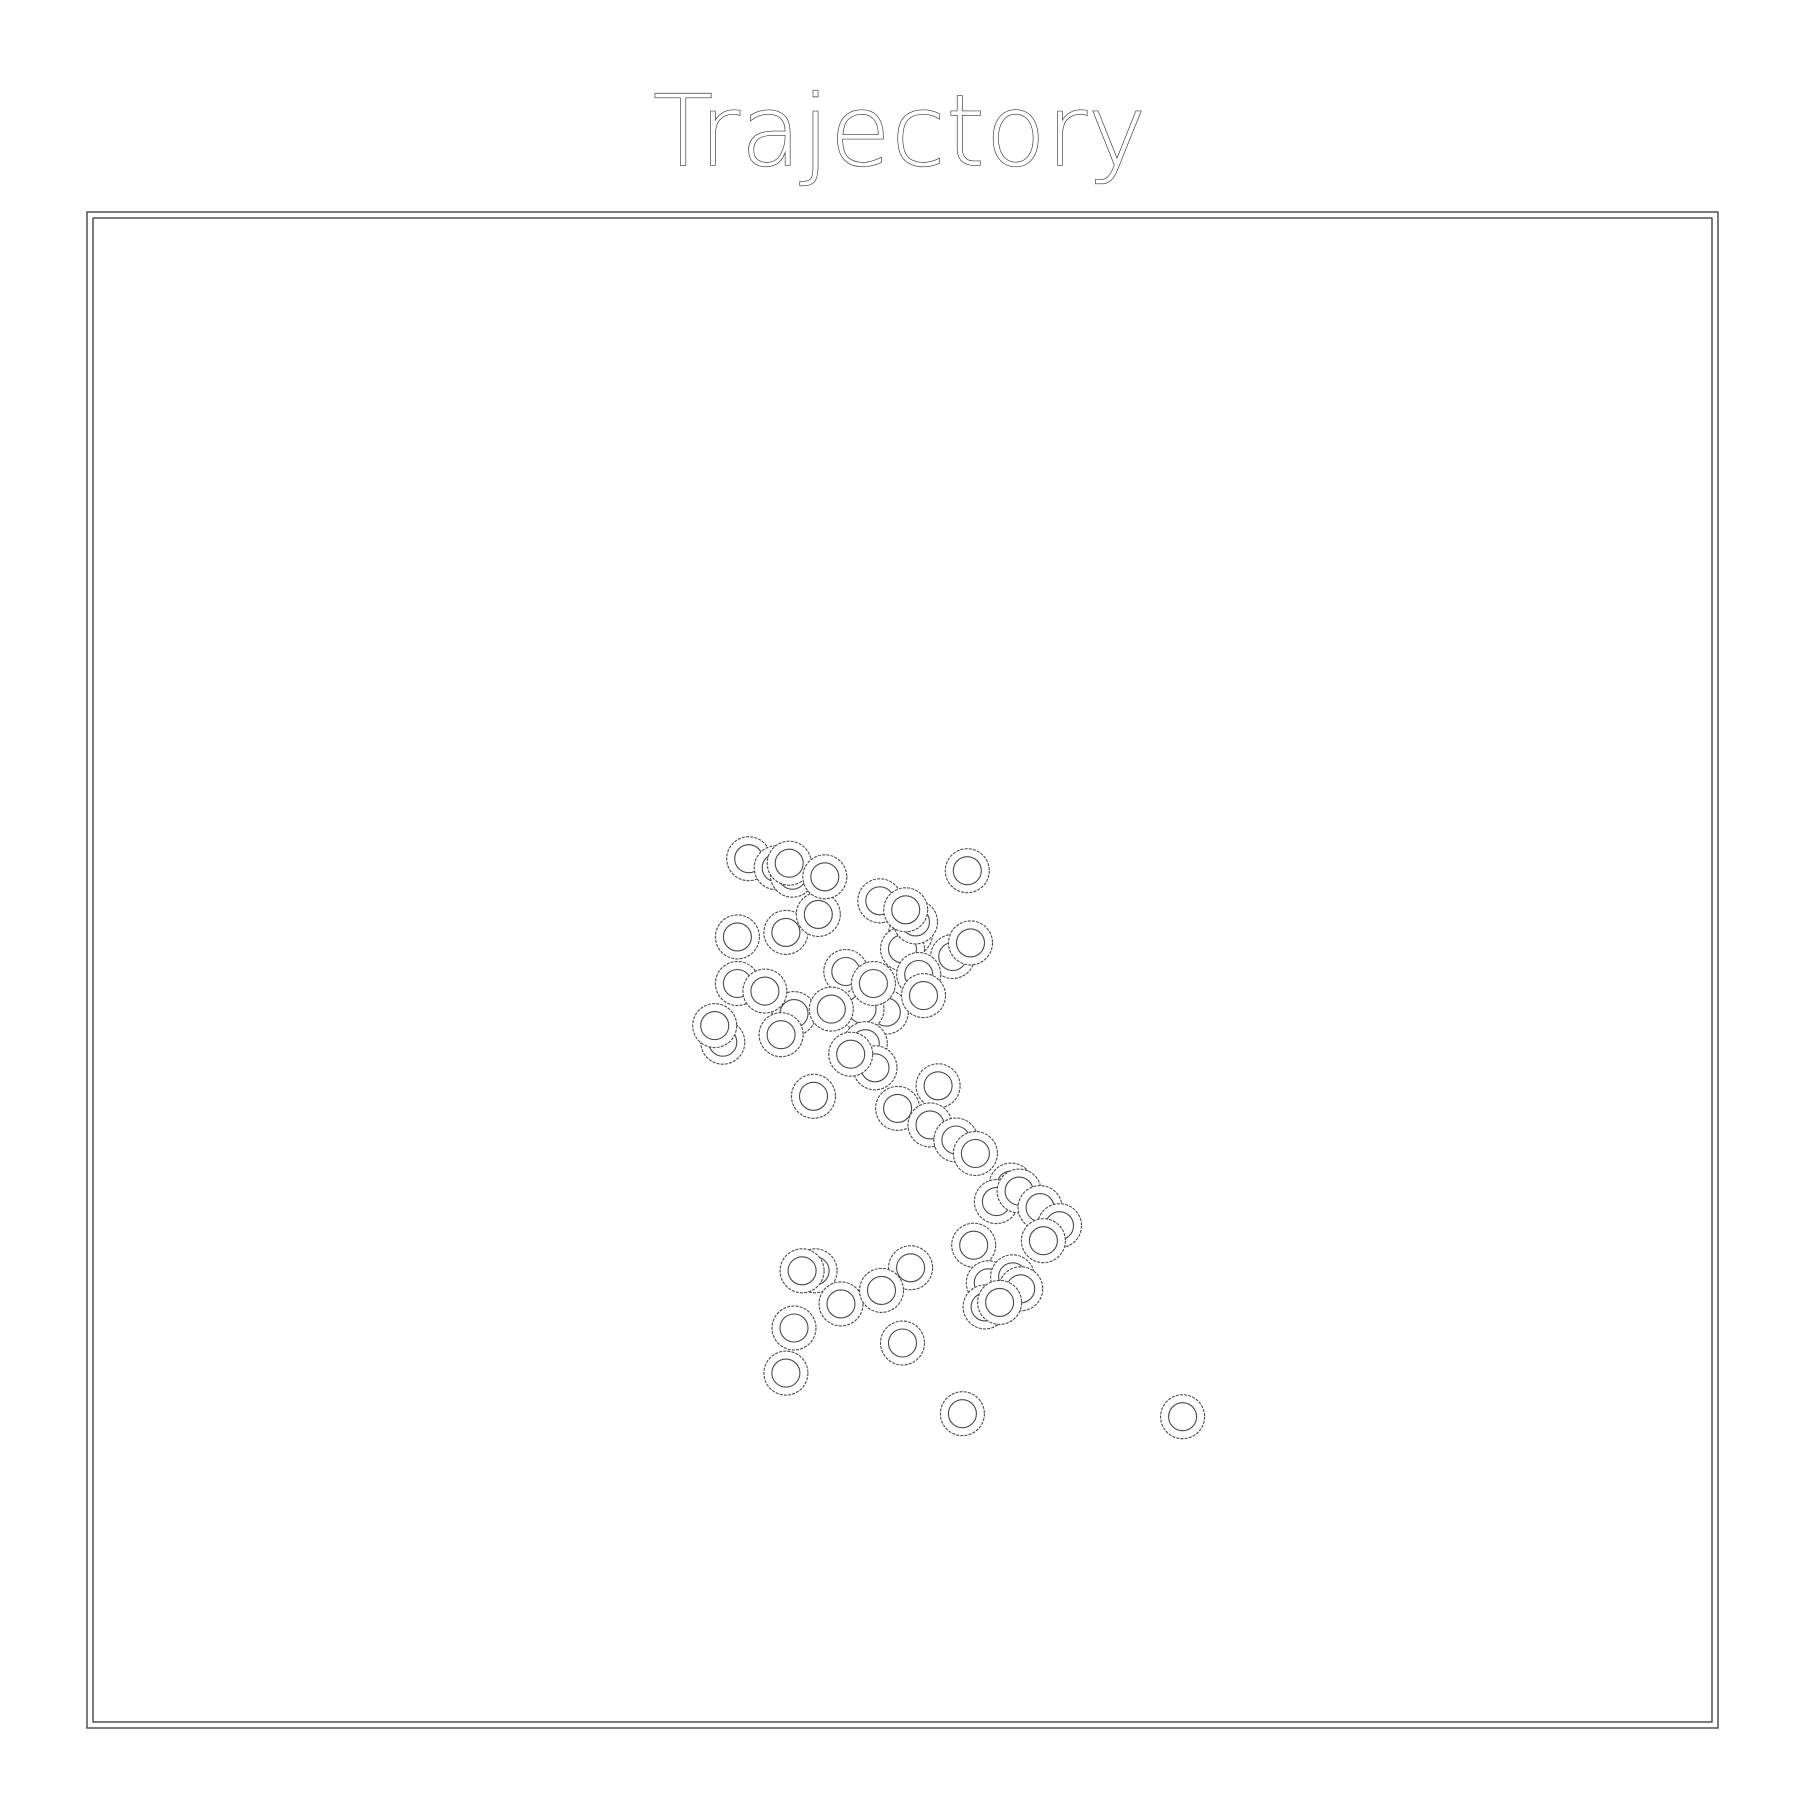  Describe the element at coordinates (949, 1138) in the screenshot. I see `scatter-points` at that location.